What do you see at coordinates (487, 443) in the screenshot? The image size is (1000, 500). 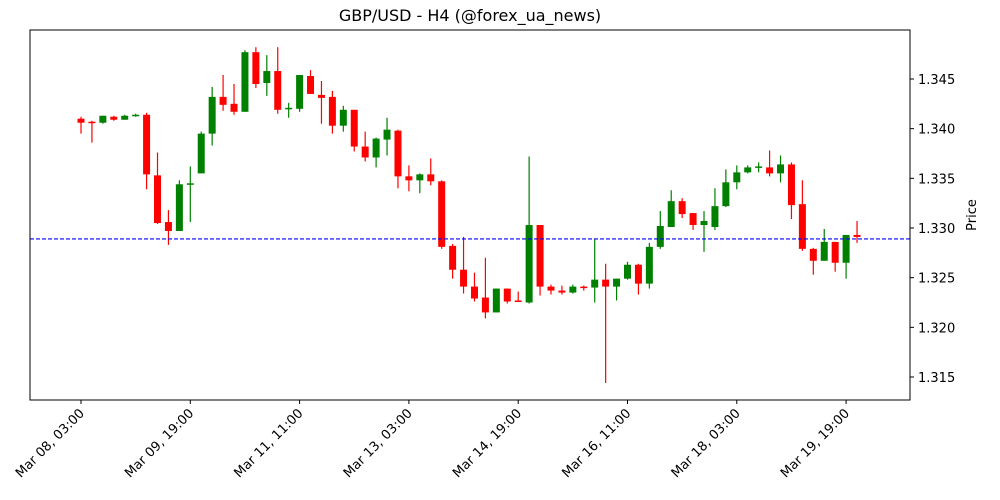 I see `x-tick-label: Mar 14, 19:00` at bounding box center [487, 443].